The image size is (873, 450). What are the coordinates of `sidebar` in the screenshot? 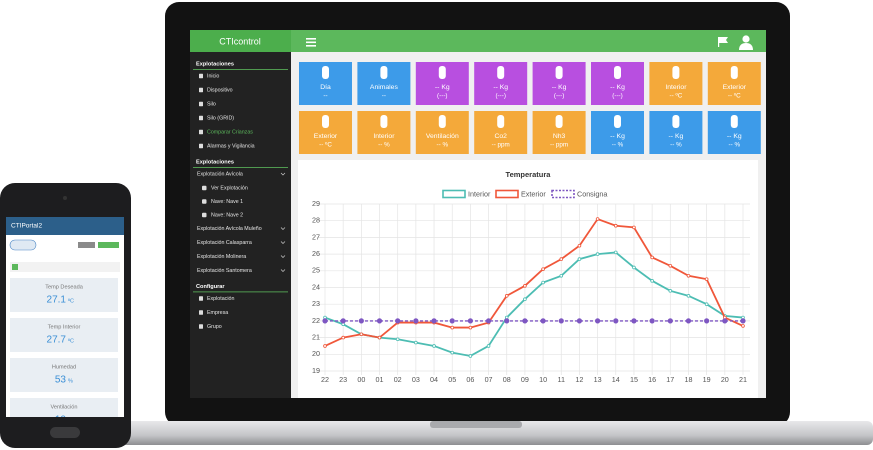 It's located at (240, 225).